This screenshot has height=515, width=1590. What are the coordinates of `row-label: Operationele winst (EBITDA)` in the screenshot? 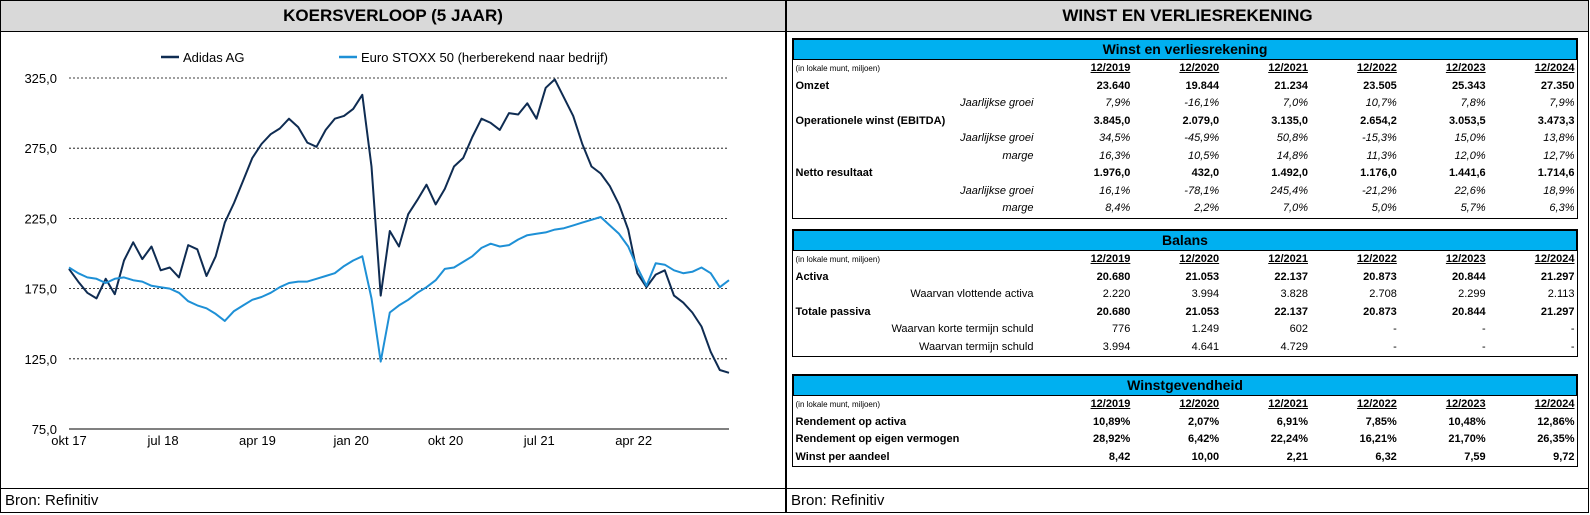 It's located at (870, 120).